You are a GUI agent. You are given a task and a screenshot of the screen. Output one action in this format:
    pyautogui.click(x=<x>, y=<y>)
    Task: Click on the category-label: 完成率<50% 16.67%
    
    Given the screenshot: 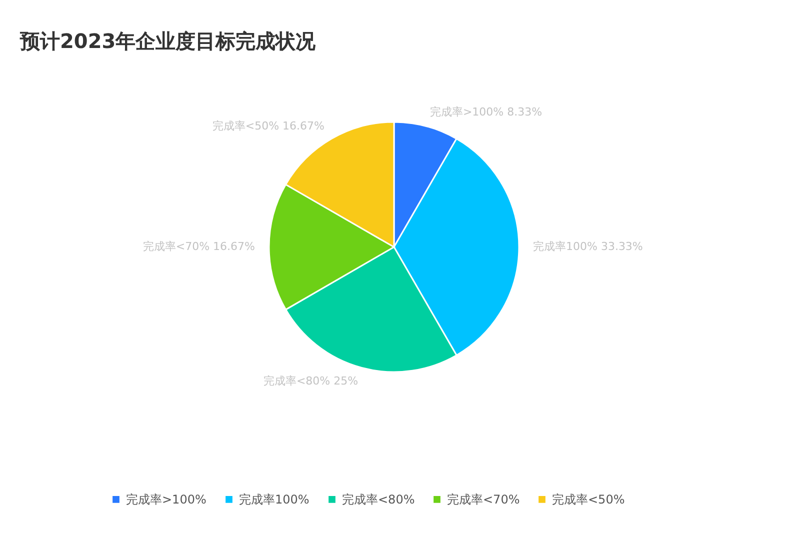 What is the action you would take?
    pyautogui.click(x=268, y=126)
    